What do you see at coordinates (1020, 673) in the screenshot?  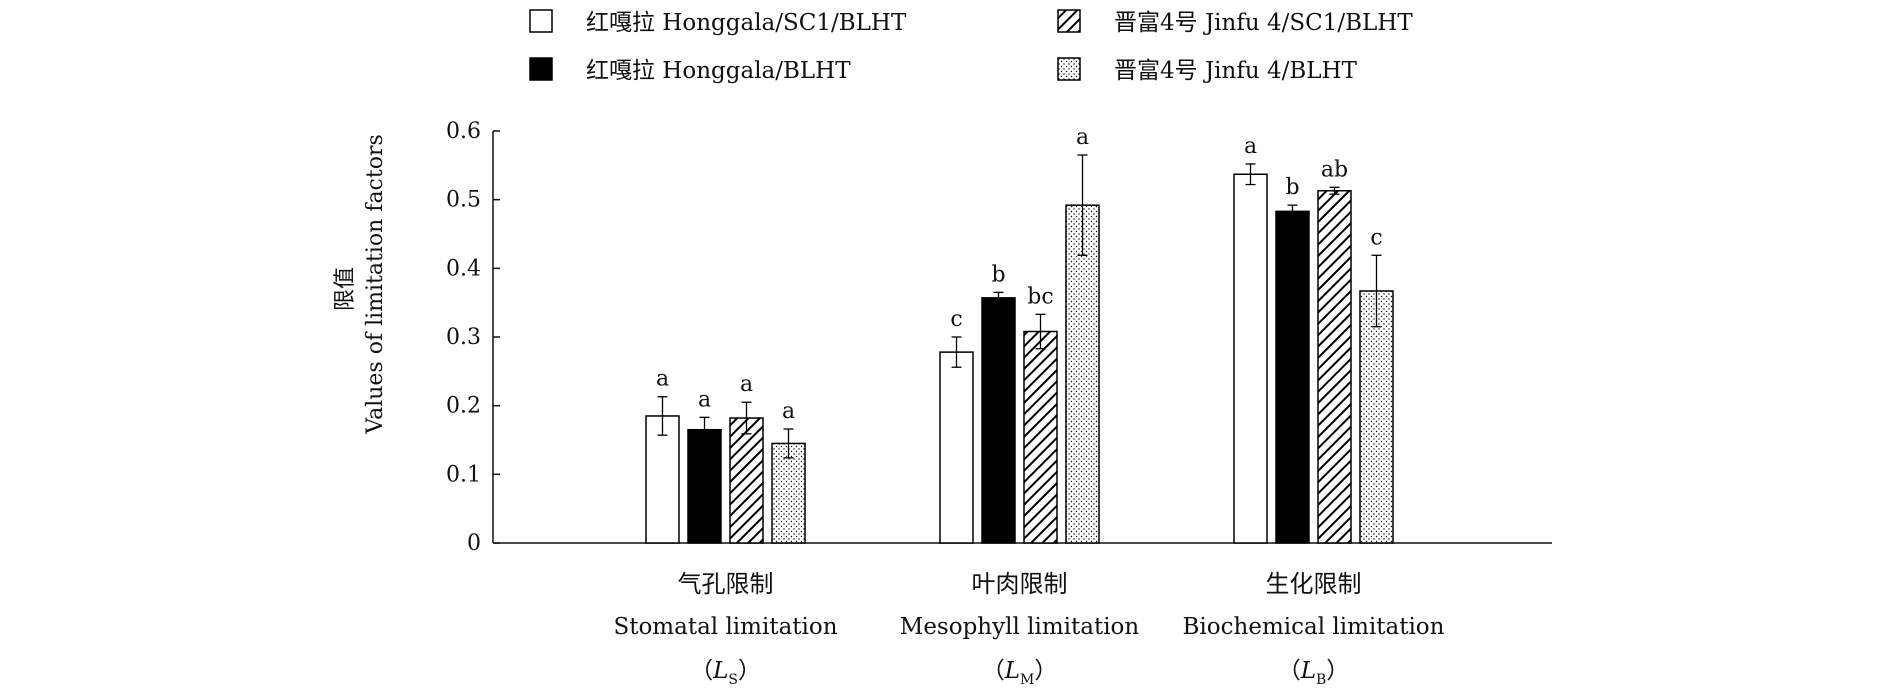 I see `category-symbol: （LM）` at bounding box center [1020, 673].